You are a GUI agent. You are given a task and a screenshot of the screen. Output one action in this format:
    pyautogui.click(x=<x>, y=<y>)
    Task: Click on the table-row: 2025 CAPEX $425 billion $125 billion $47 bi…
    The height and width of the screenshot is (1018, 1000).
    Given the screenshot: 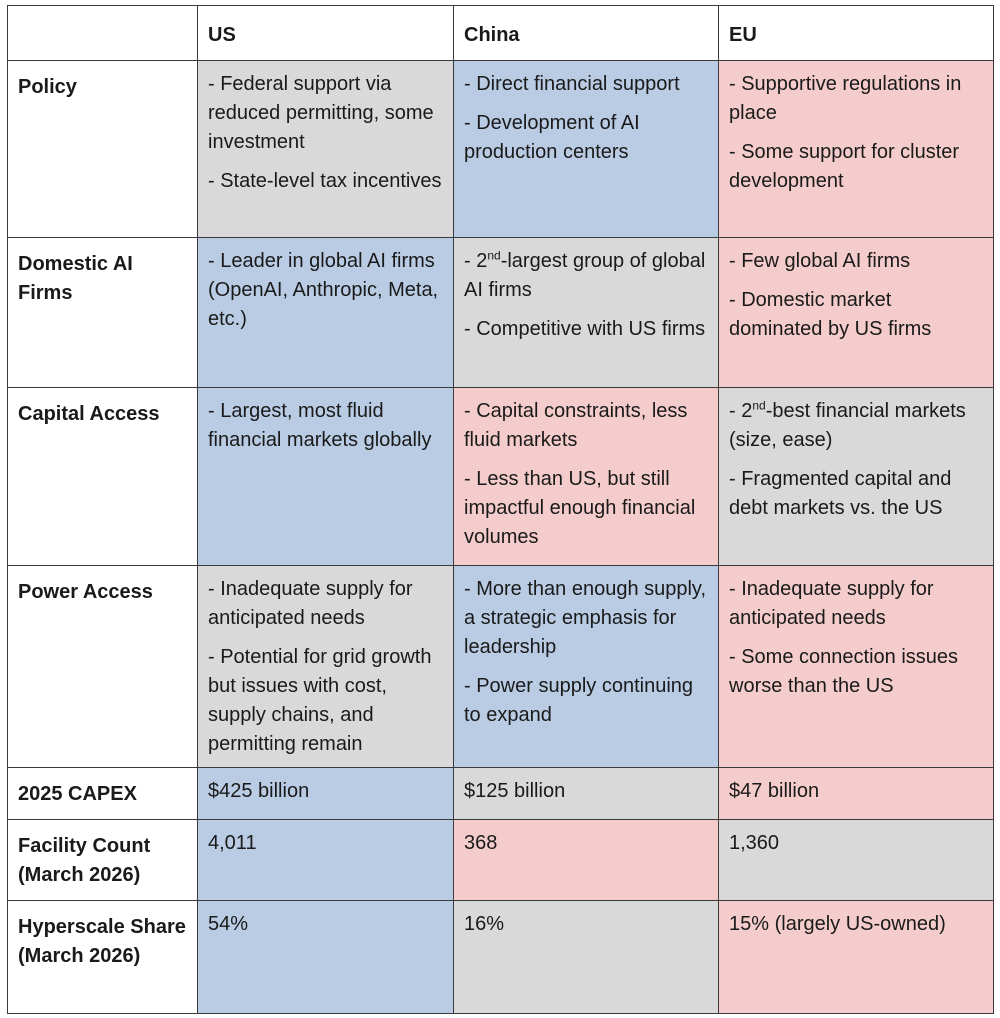 What is the action you would take?
    pyautogui.click(x=500, y=793)
    